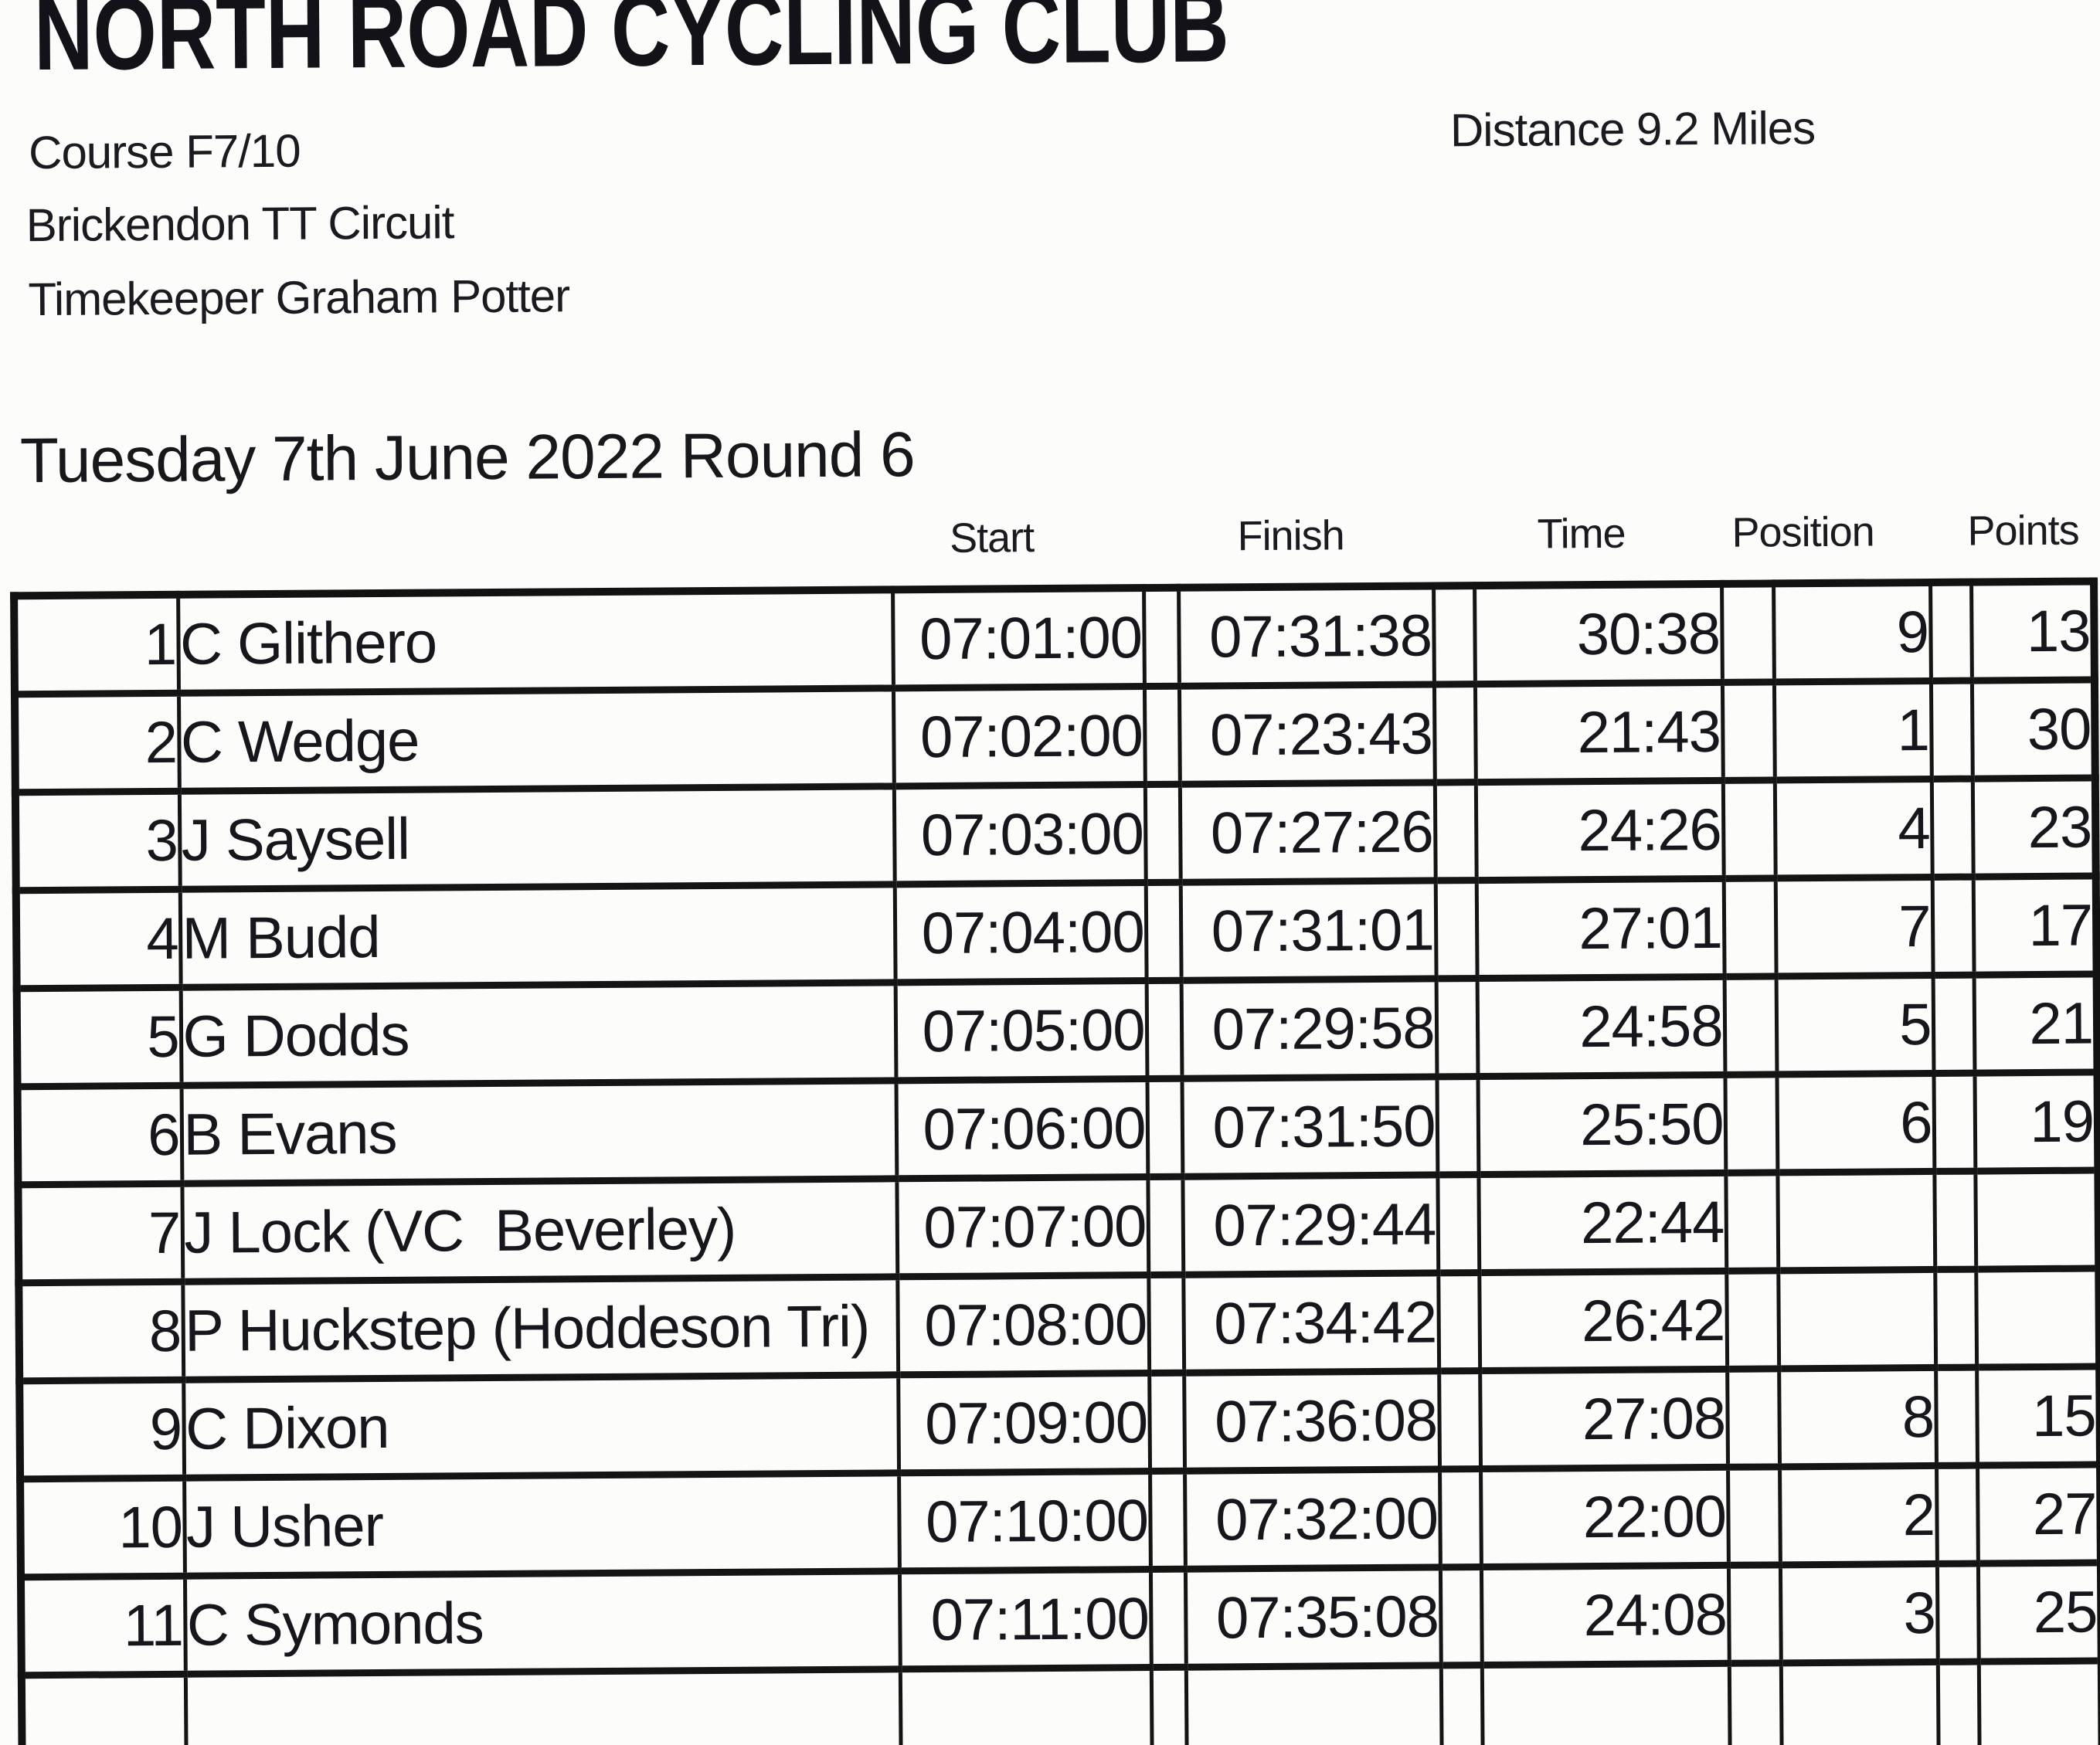  What do you see at coordinates (1858, 1613) in the screenshot?
I see `position-cell: 3` at bounding box center [1858, 1613].